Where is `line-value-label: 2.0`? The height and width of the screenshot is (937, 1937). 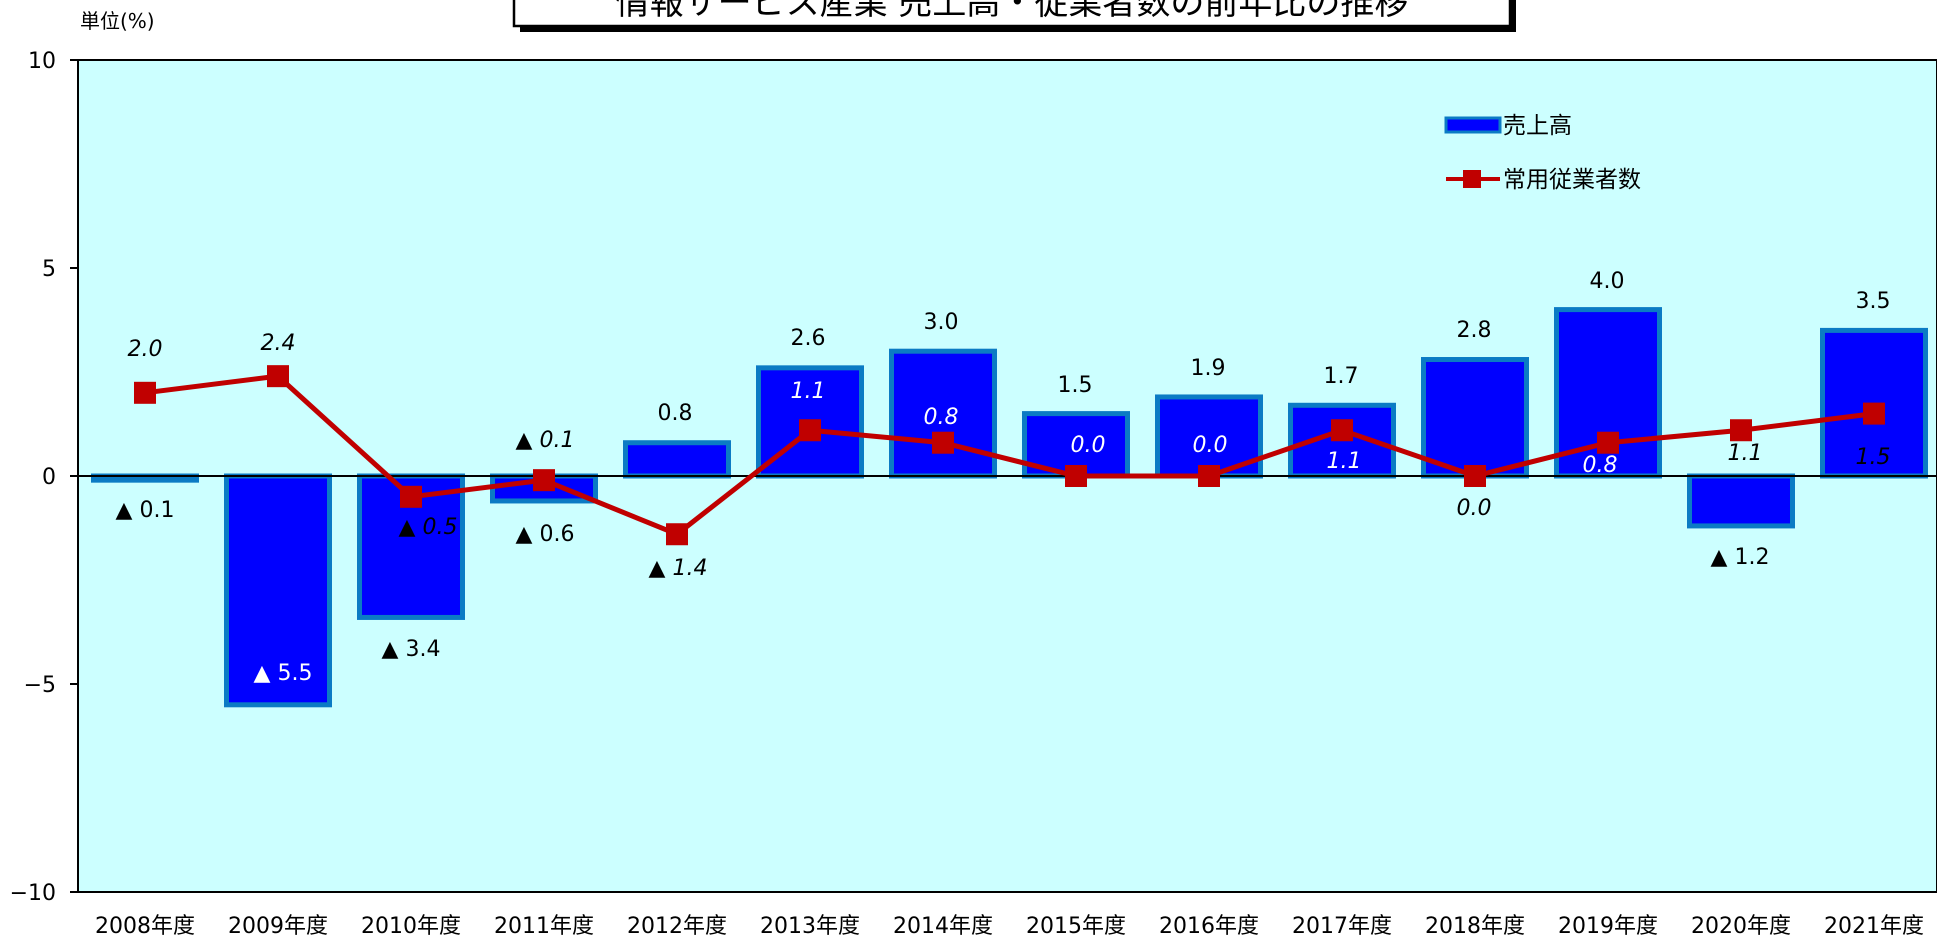
line-value-label: 2.0 is located at coordinates (145, 349).